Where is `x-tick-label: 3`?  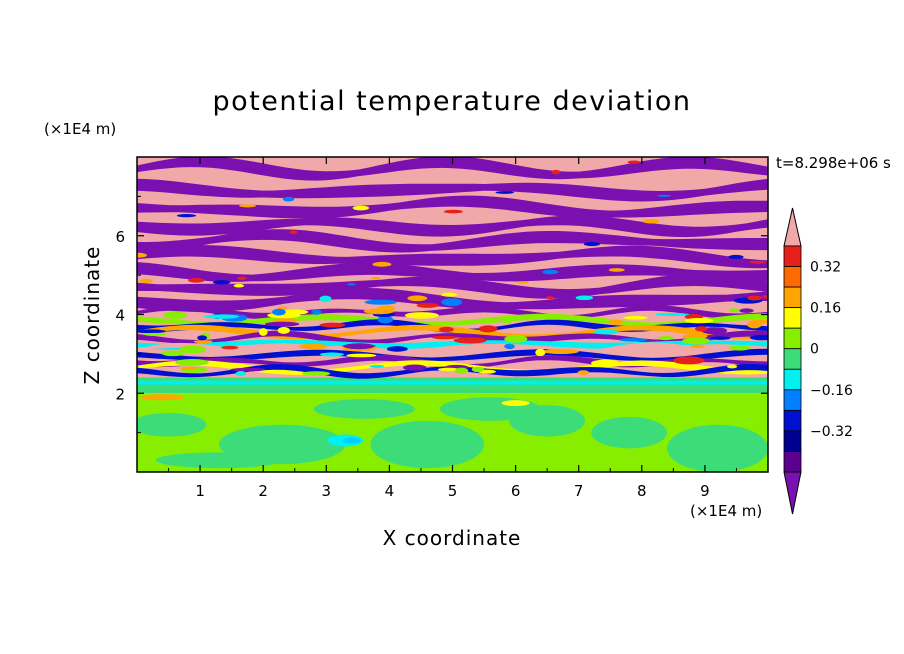
x-tick-label: 3 is located at coordinates (327, 491).